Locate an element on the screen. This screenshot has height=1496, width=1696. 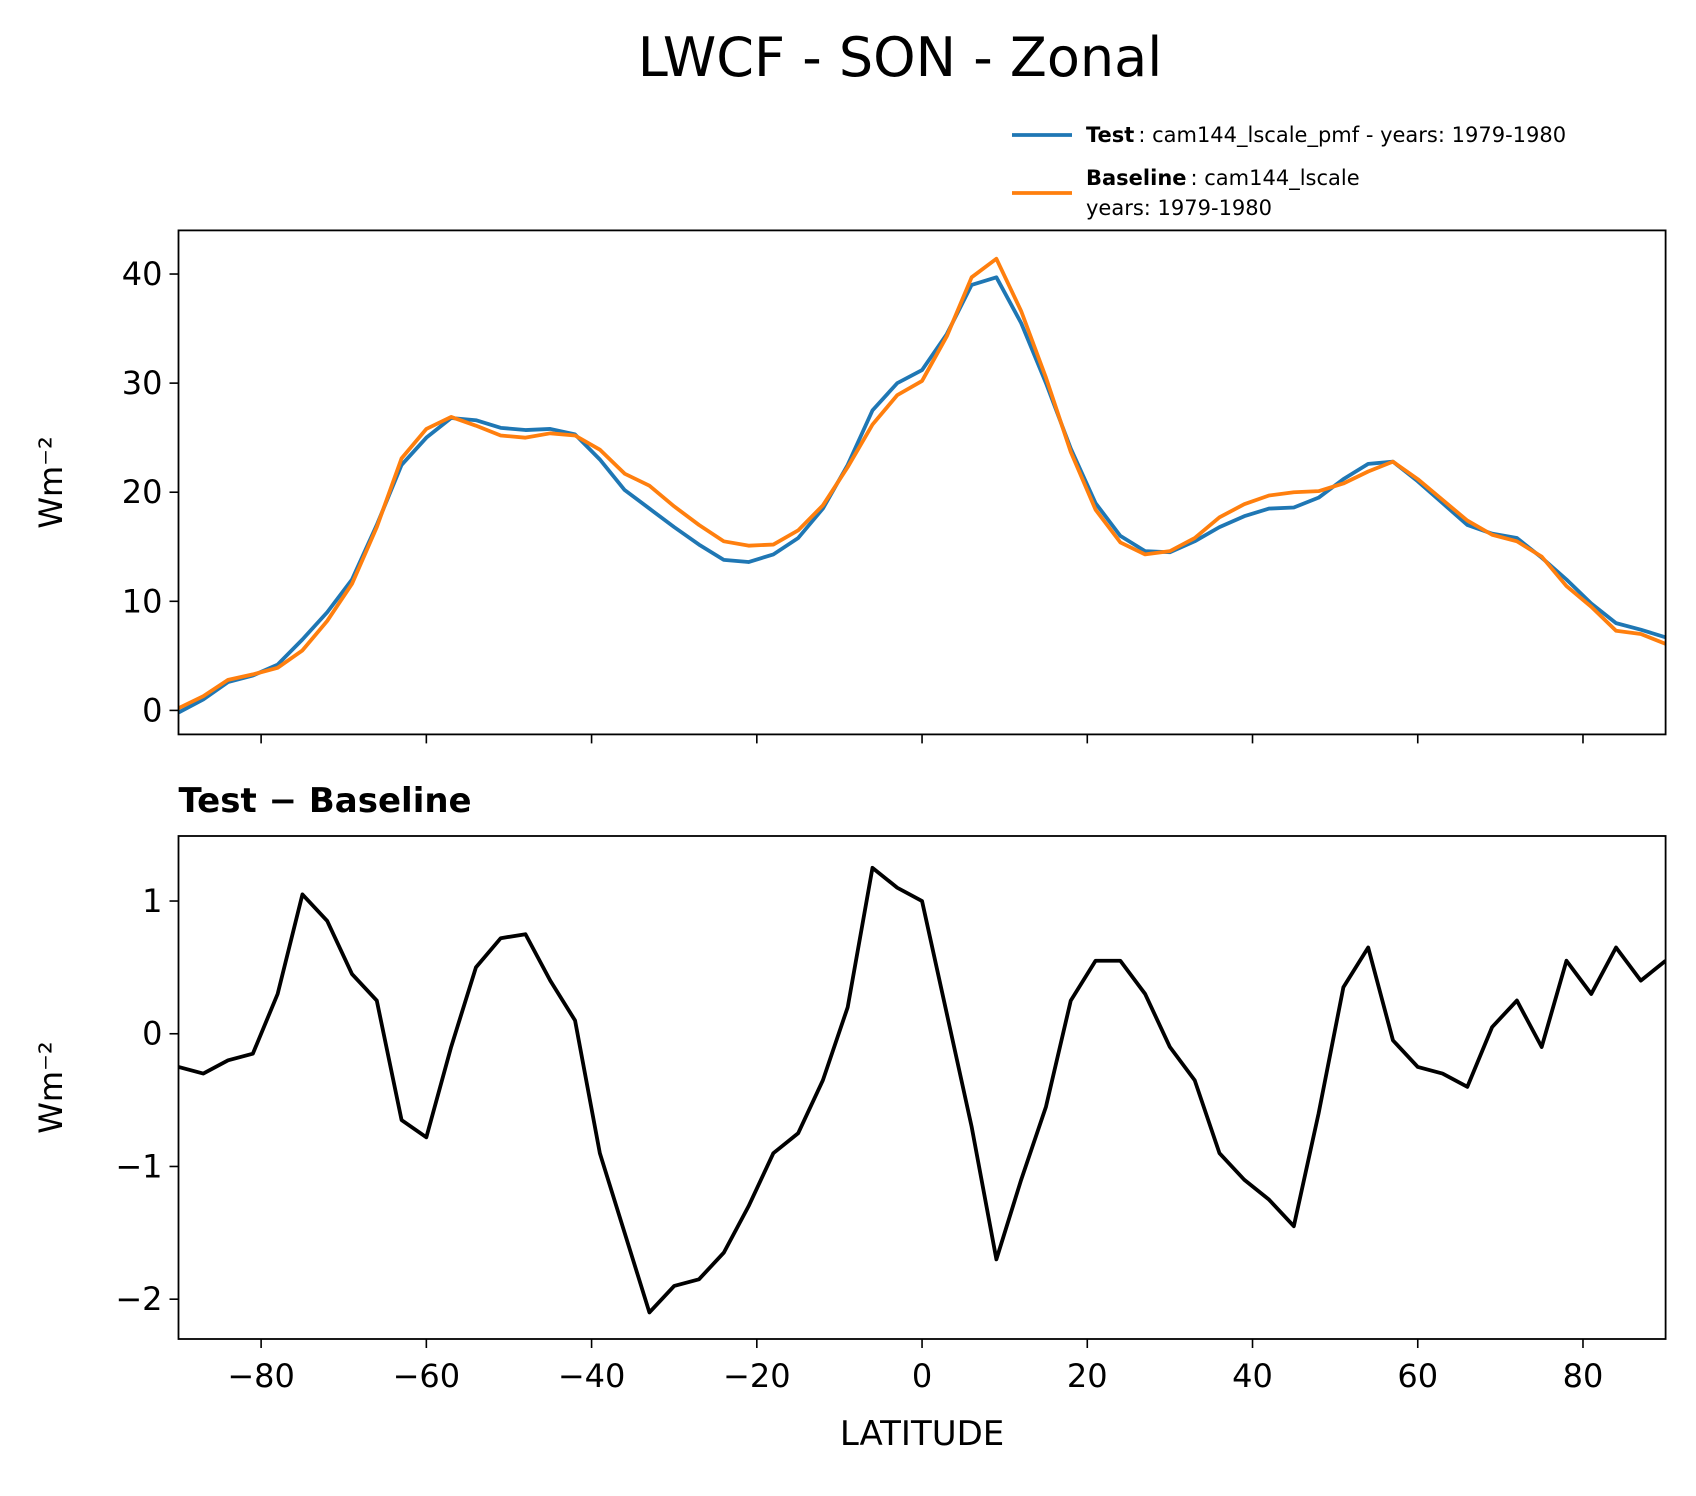
x-tick-label: −80 is located at coordinates (261, 1376).